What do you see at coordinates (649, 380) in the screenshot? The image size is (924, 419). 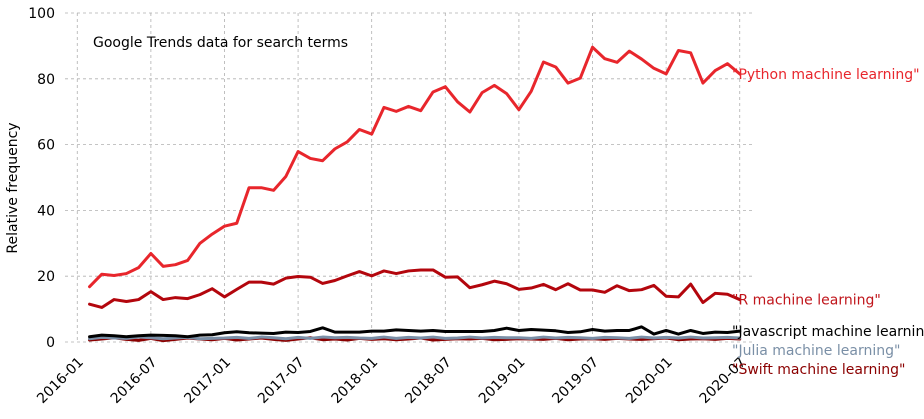 I see `x-tick-label: 2020-01` at bounding box center [649, 380].